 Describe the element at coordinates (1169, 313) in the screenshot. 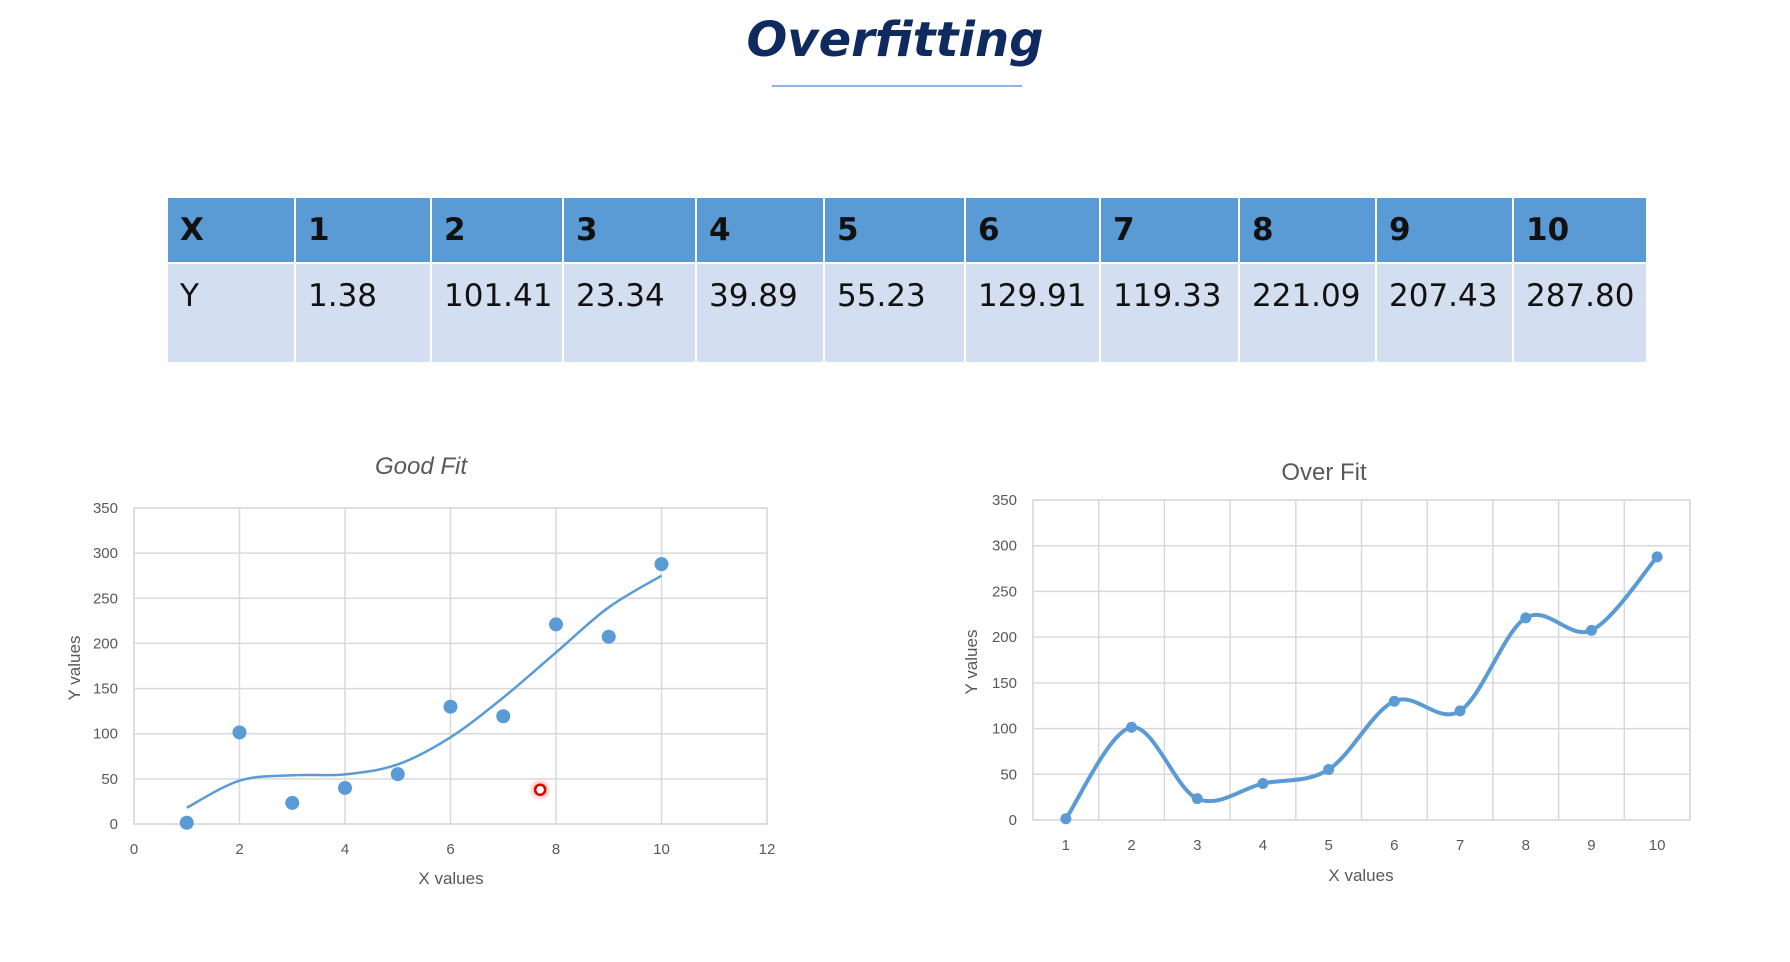

I see `table-cell: 119.33` at that location.